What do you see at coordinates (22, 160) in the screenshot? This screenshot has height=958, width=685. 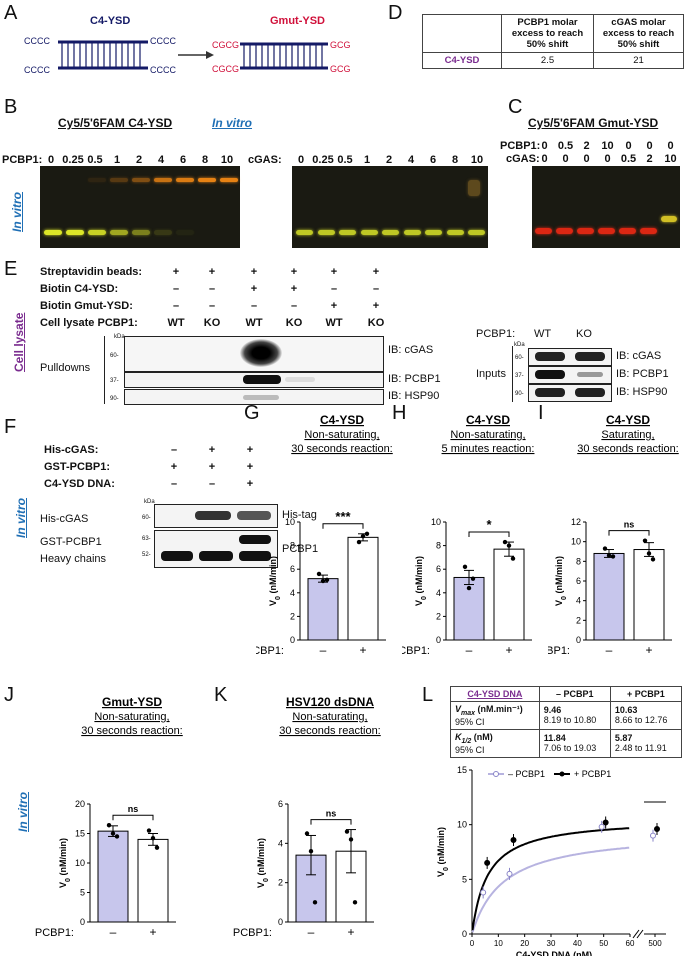 I see `panel-b-pcbp1-label: PCBP1:` at bounding box center [22, 160].